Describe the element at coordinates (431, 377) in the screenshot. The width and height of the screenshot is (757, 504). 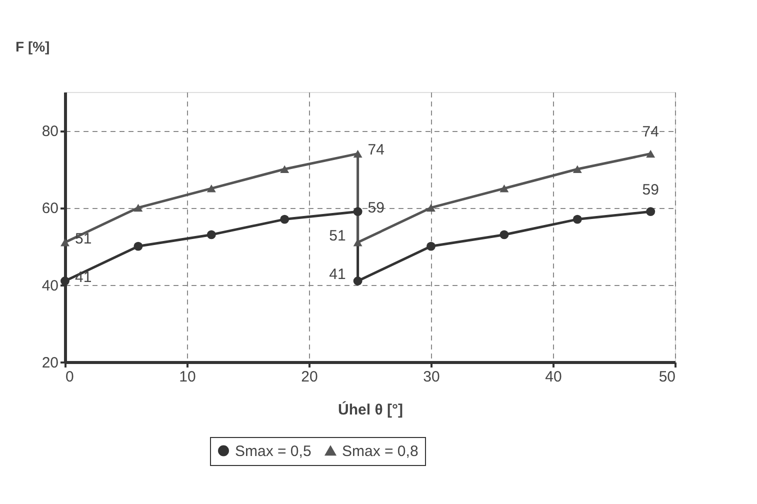
I see `x-tick-label: 30` at that location.